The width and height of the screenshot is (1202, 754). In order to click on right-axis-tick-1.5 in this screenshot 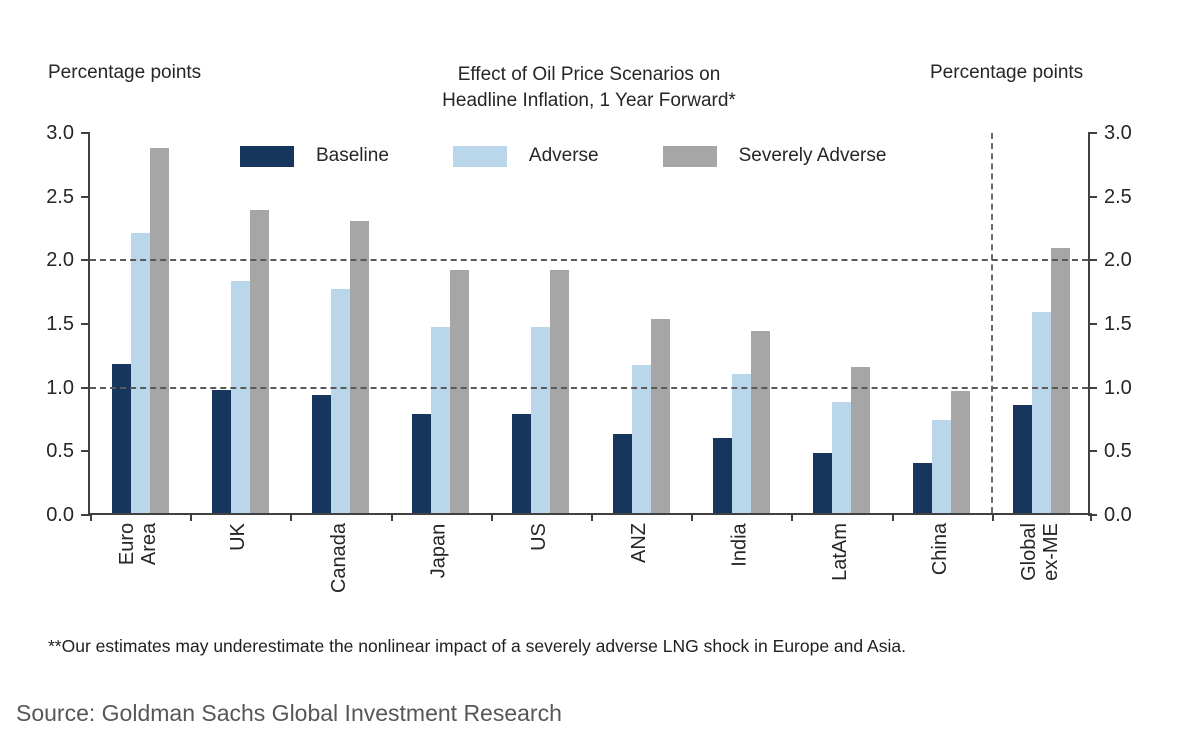, I will do `click(1092, 324)`.